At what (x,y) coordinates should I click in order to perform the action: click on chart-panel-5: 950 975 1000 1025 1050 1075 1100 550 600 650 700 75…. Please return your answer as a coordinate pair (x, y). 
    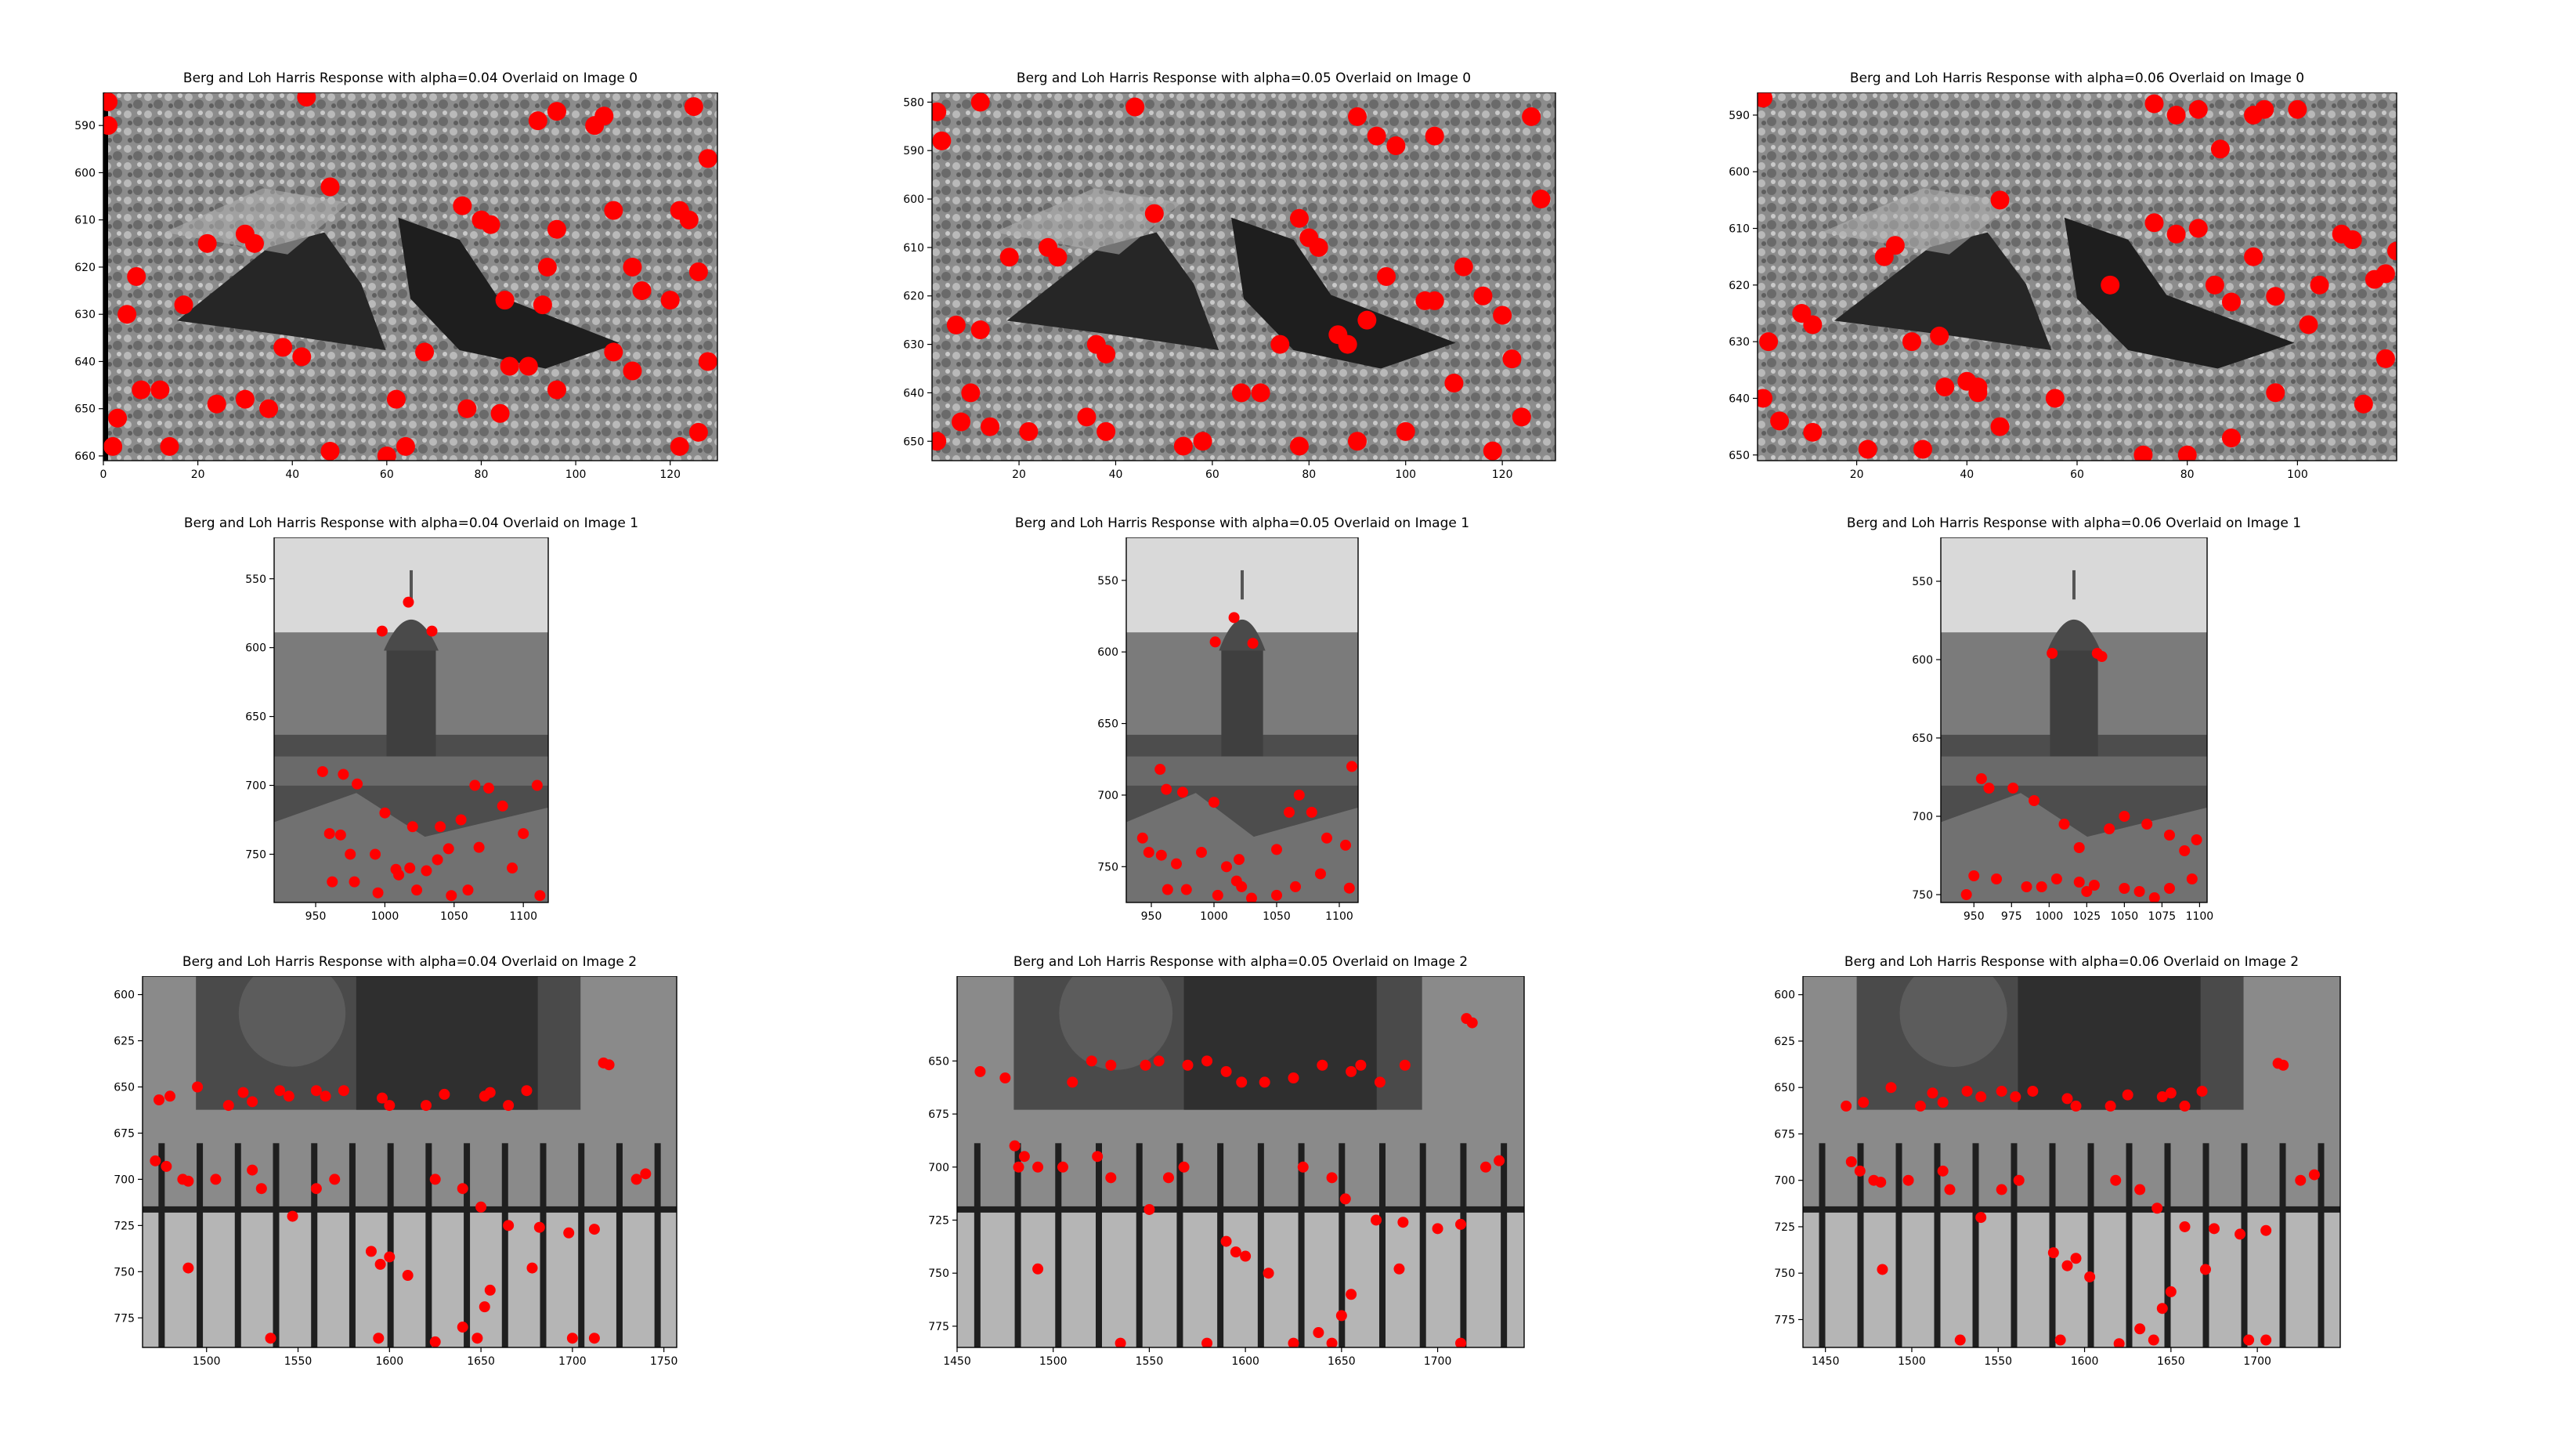
    Looking at the image, I should click on (2062, 730).